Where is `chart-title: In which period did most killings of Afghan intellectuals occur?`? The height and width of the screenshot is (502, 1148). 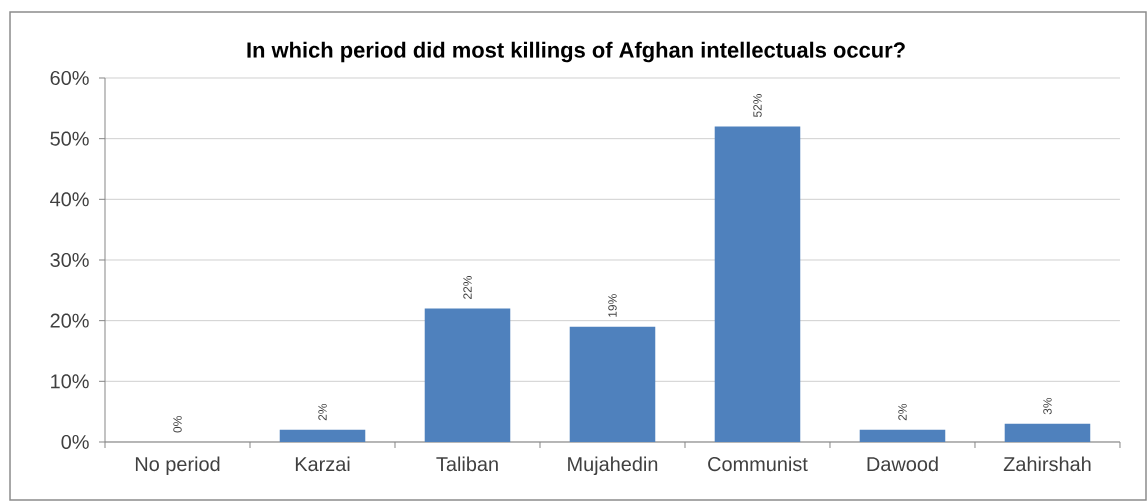
chart-title: In which period did most killings of Afghan intellectuals occur? is located at coordinates (576, 52).